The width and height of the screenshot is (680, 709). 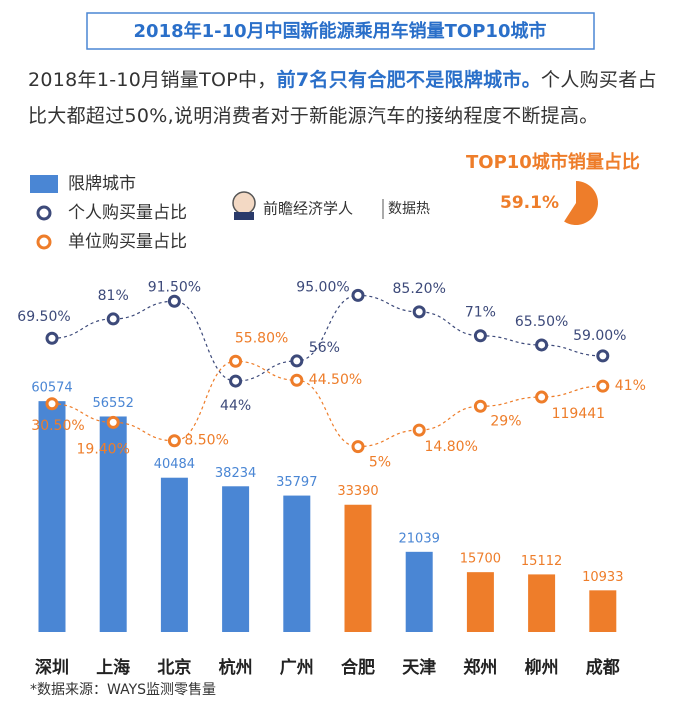 What do you see at coordinates (308, 209) in the screenshot?
I see `brand-name: 前瞻经济学人` at bounding box center [308, 209].